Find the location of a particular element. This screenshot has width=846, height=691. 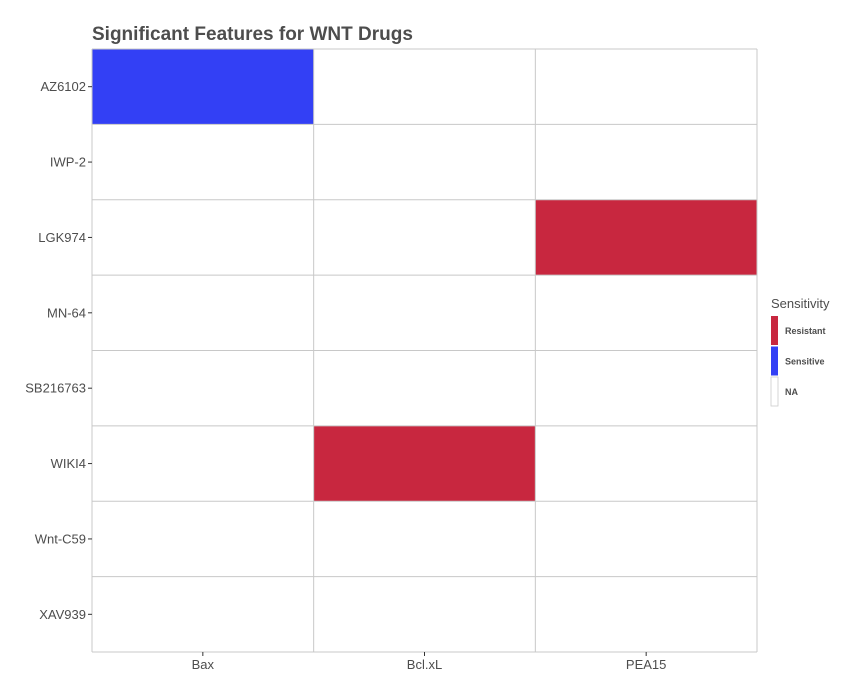

legend: Sensitivity Resistant Sensitive NA is located at coordinates (800, 351).